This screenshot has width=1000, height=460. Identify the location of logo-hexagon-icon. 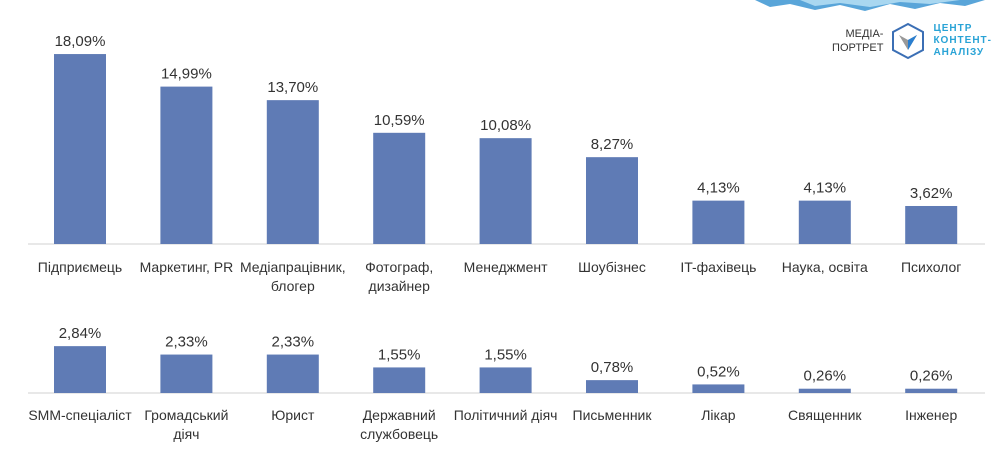
(908, 41).